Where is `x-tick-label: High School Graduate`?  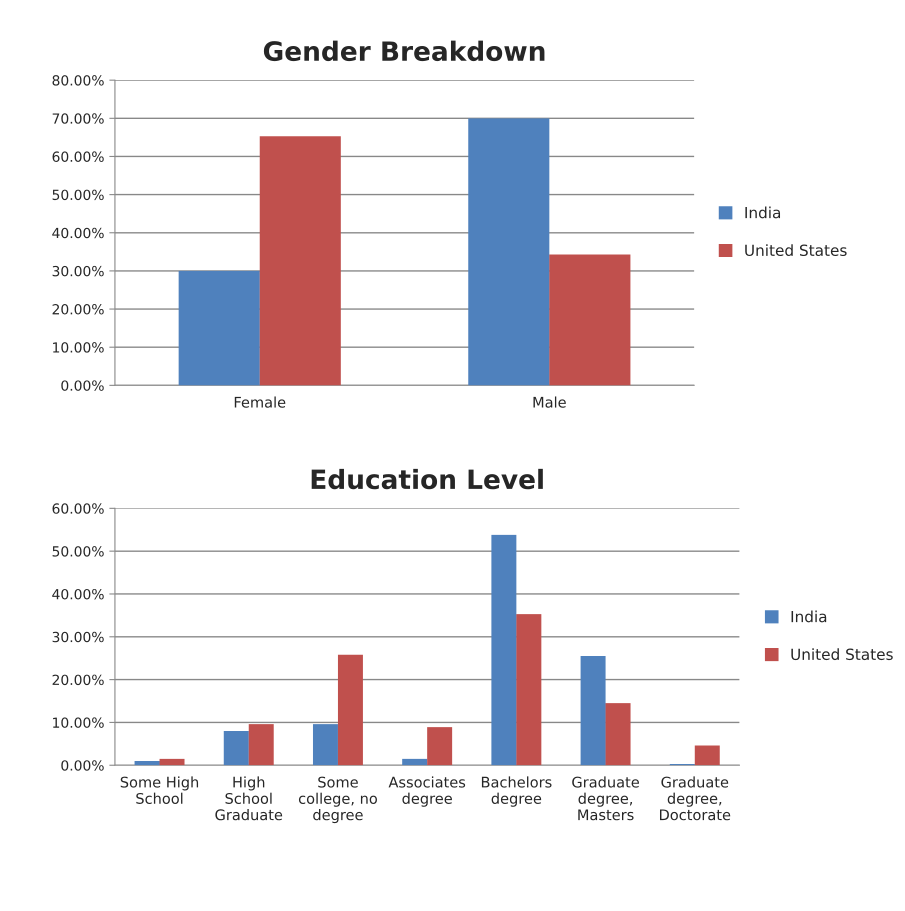
x-tick-label: High School Graduate is located at coordinates (248, 798).